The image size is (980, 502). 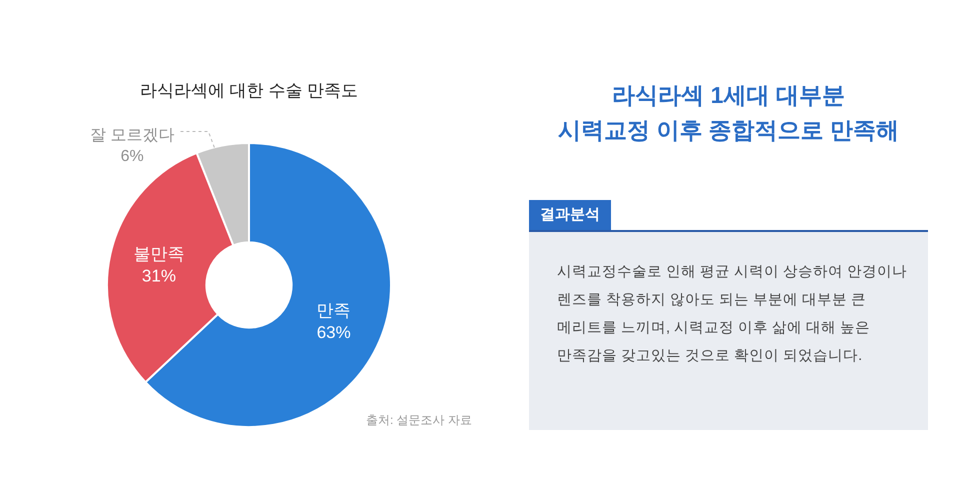 I want to click on source-note: 출처: 설문조사 자료, so click(x=419, y=420).